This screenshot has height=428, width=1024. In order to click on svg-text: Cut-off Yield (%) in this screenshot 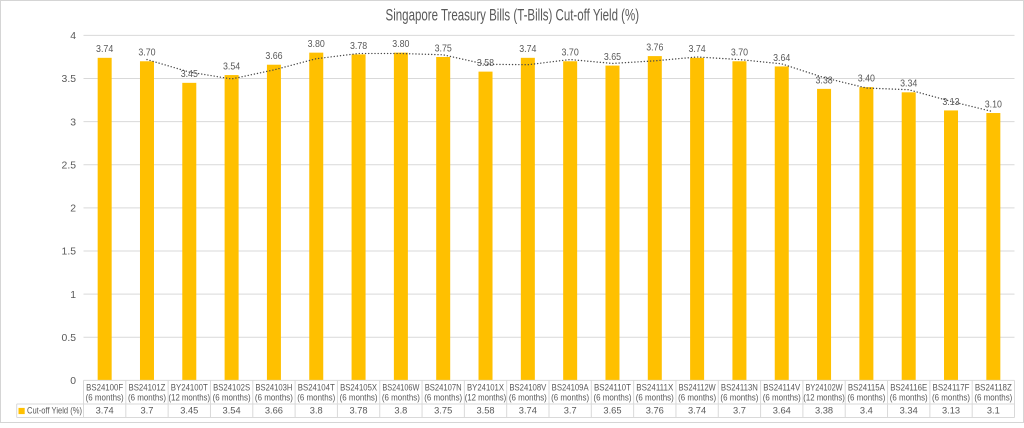, I will do `click(54, 410)`.